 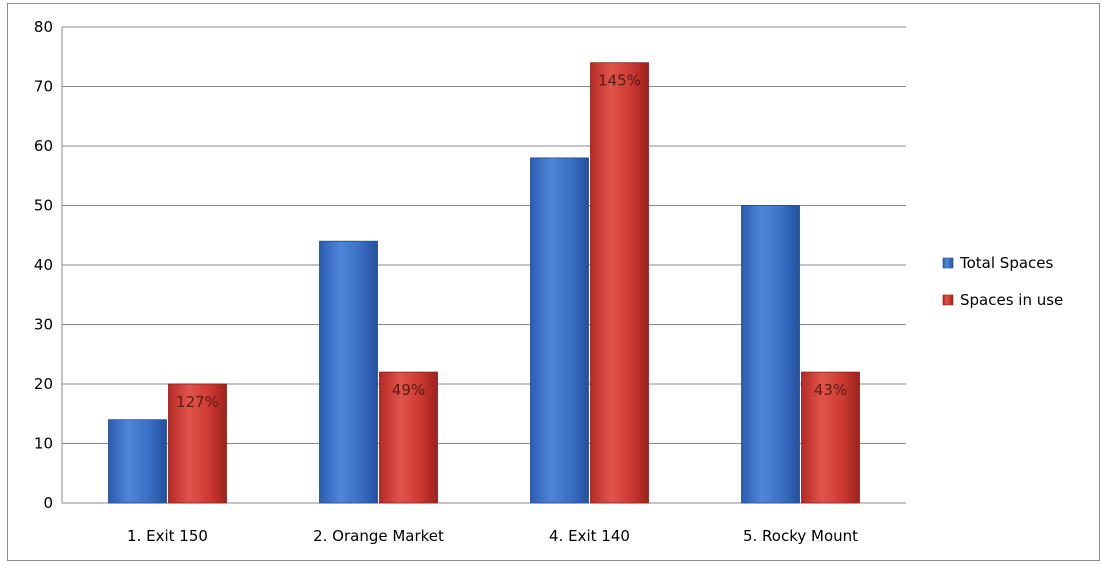 What do you see at coordinates (589, 536) in the screenshot?
I see `x-tick-label: 4. Exit 140` at bounding box center [589, 536].